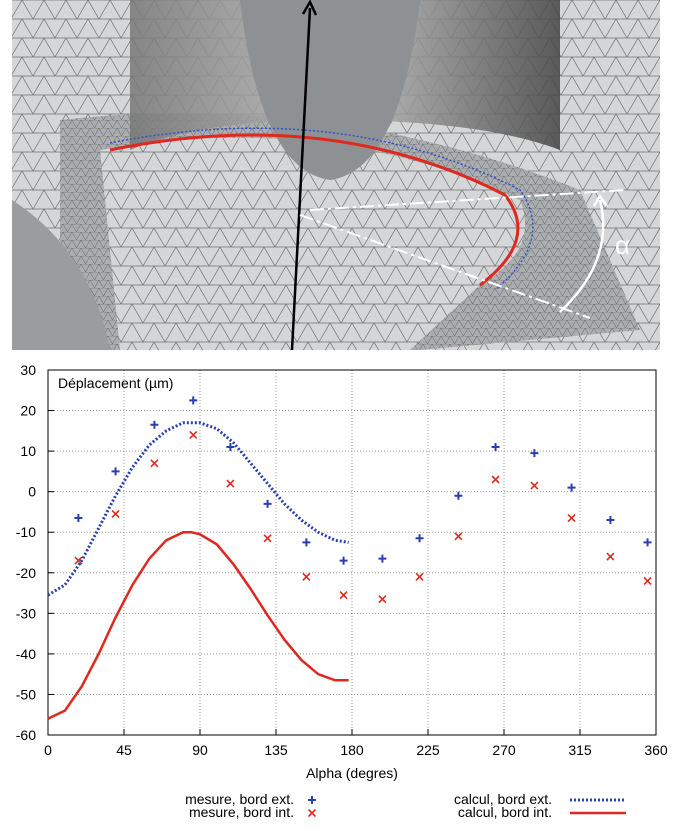  Describe the element at coordinates (28, 370) in the screenshot. I see `y-tick-label: 30` at that location.